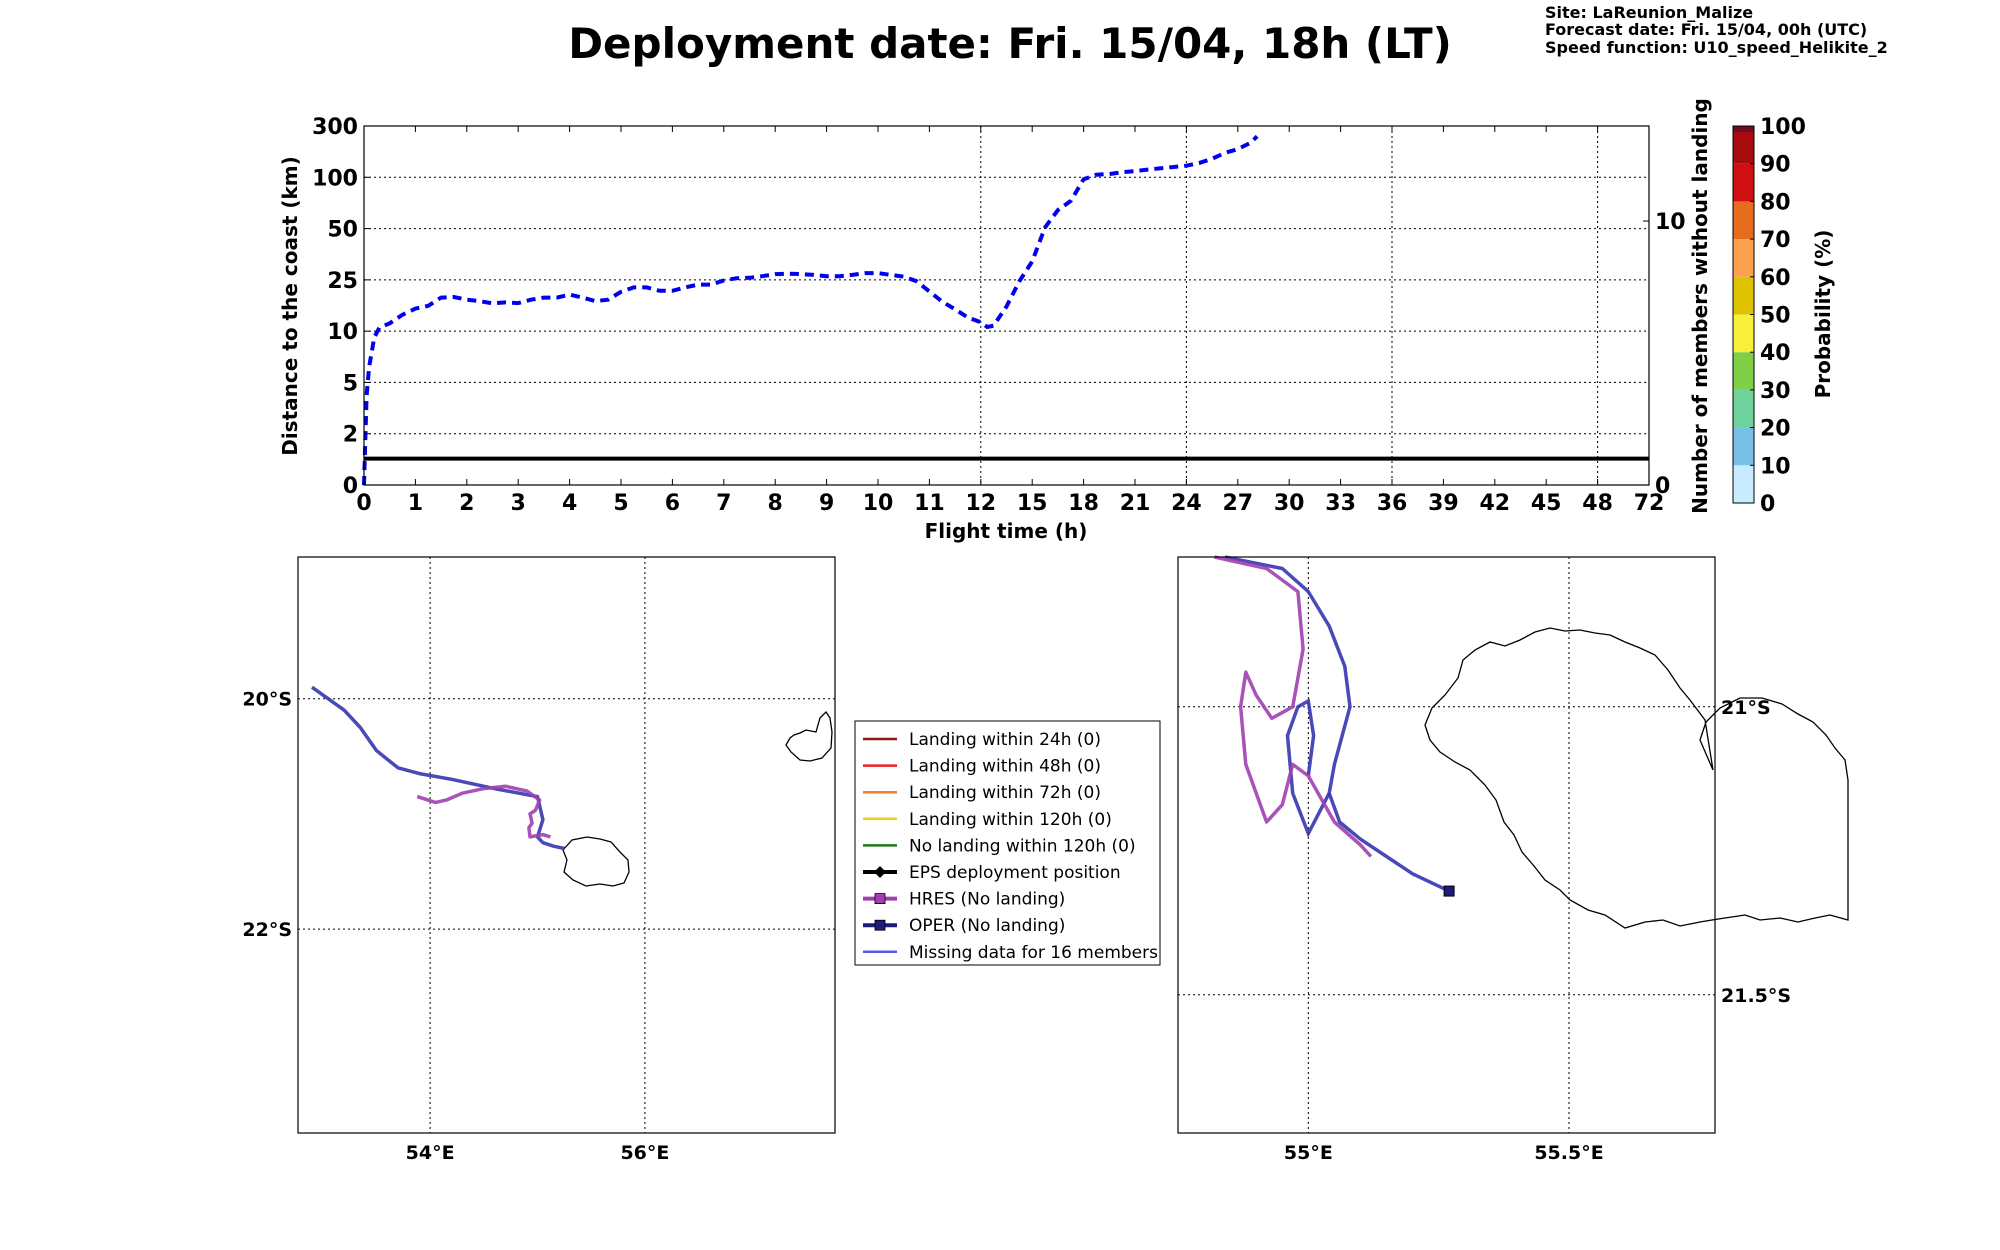 The width and height of the screenshot is (2000, 1250). What do you see at coordinates (929, 503) in the screenshot?
I see `x-tick-label: 11` at bounding box center [929, 503].